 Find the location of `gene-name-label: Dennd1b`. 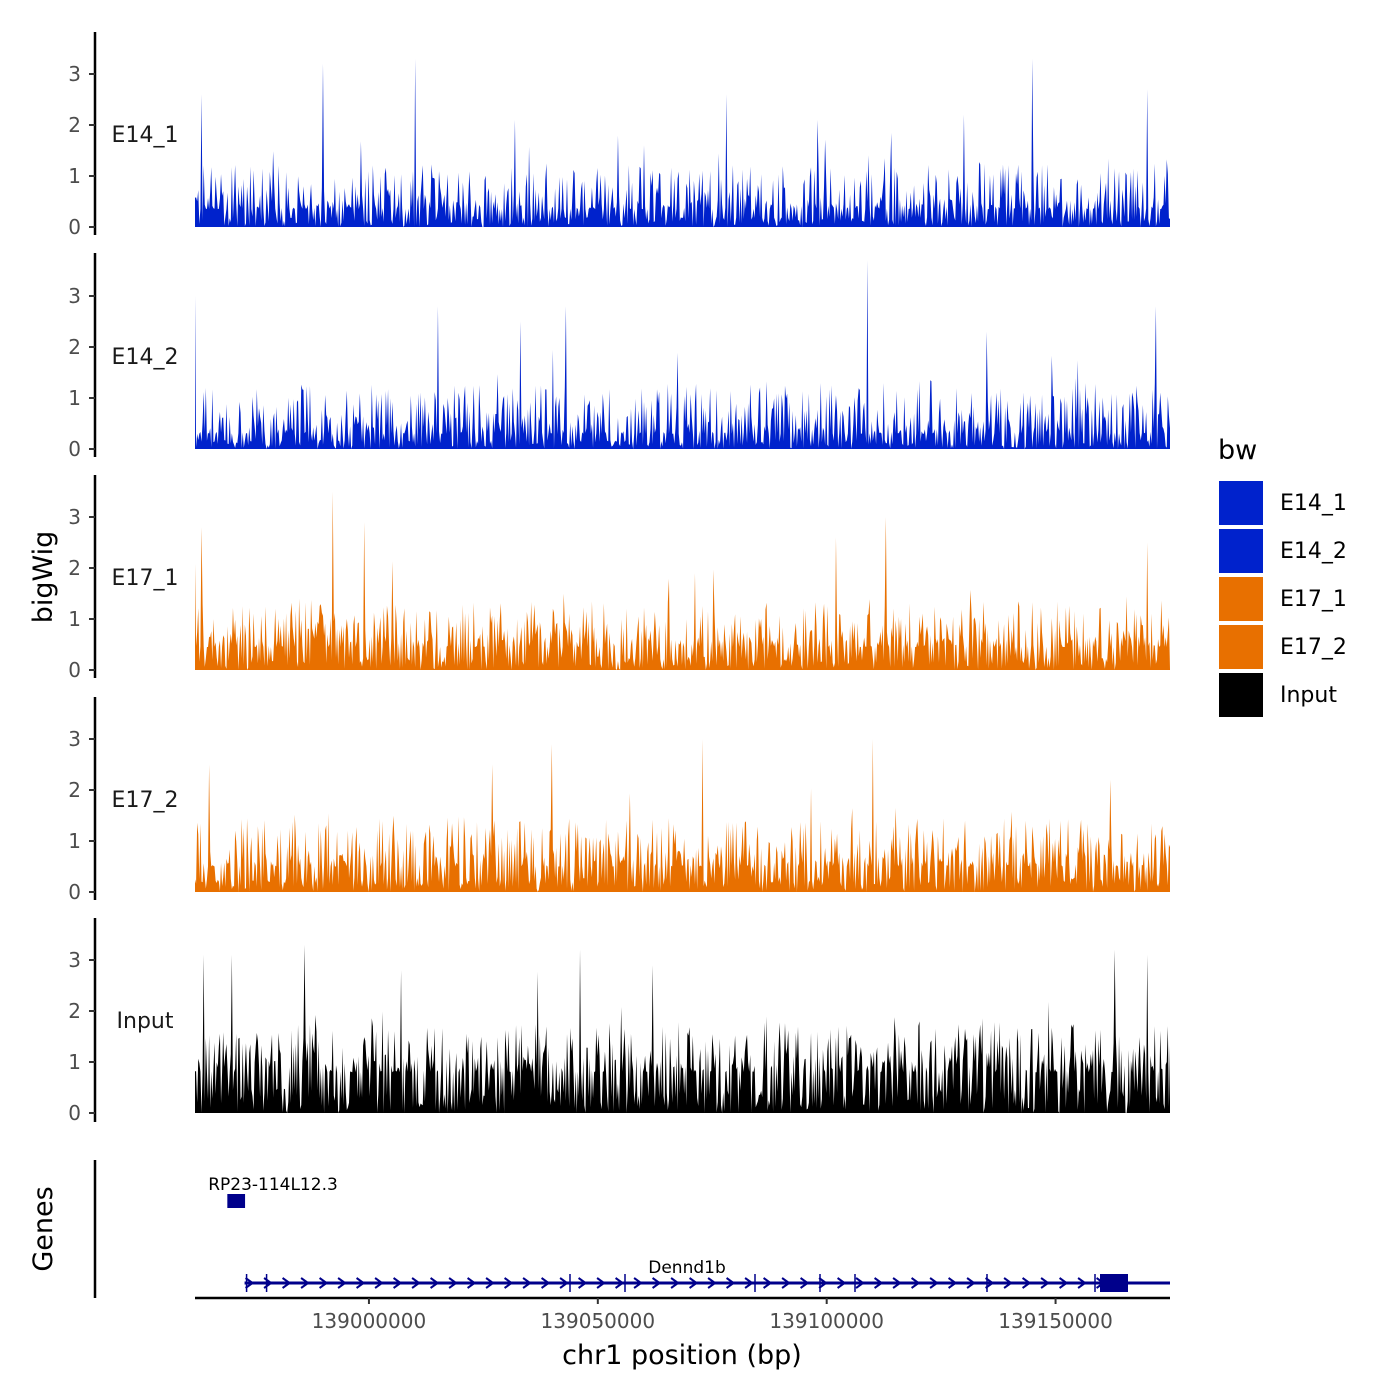

gene-name-label: Dennd1b is located at coordinates (687, 1268).